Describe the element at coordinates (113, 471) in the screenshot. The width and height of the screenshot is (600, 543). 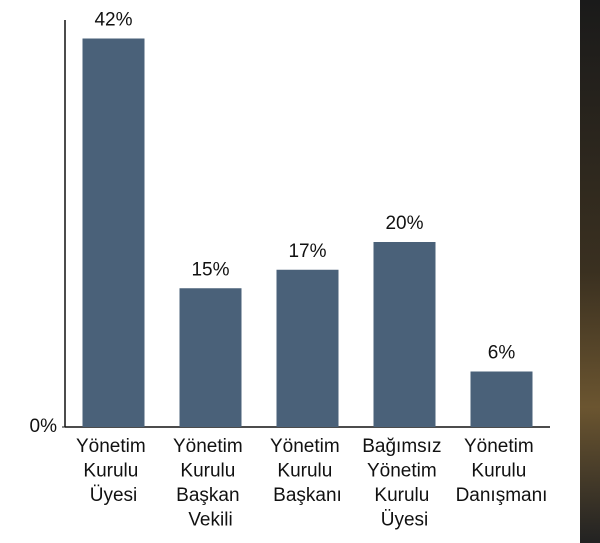
I see `x-tick-label: Yönetim Kurulu Üyesi` at that location.